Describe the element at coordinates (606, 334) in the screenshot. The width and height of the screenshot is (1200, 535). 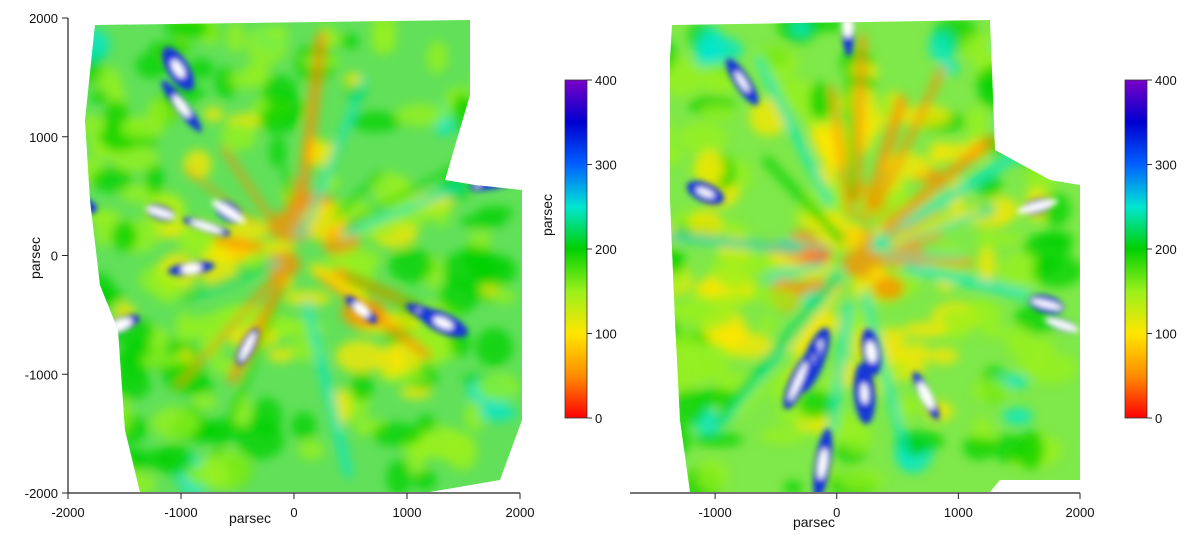
I see `colorbar-tick-label: 100` at that location.